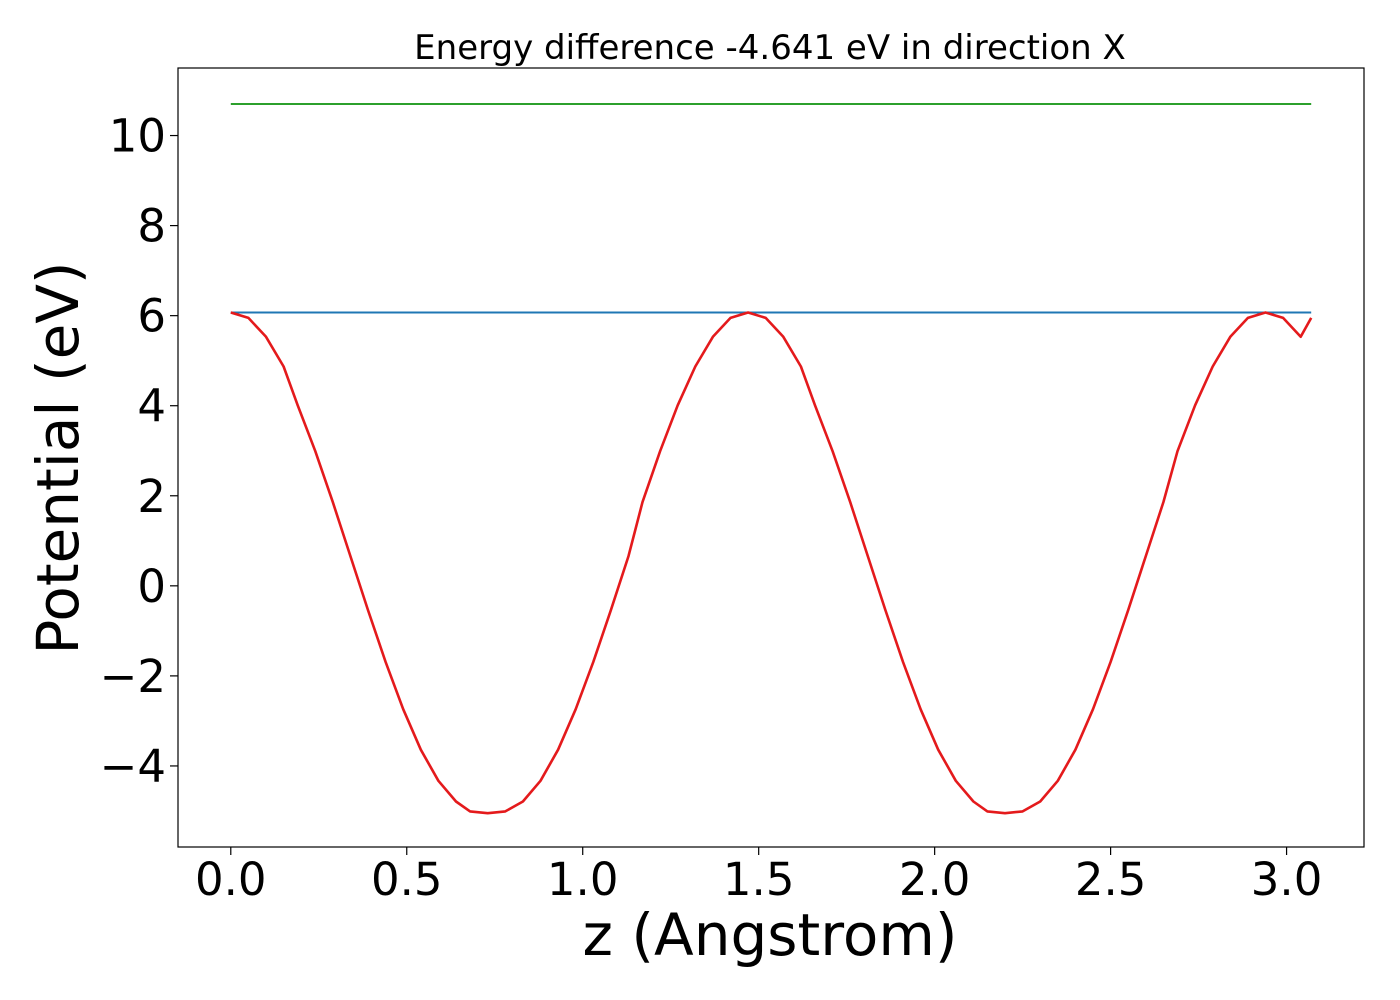  I want to click on x-axis: 0.0 0.5 1.0 1.5 2.0 2.5 3.0, so click(758, 876).